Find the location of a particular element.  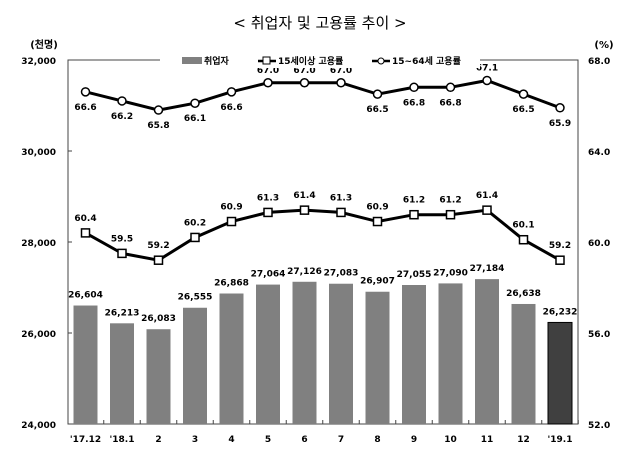

x-tick-label: 9 is located at coordinates (414, 440).